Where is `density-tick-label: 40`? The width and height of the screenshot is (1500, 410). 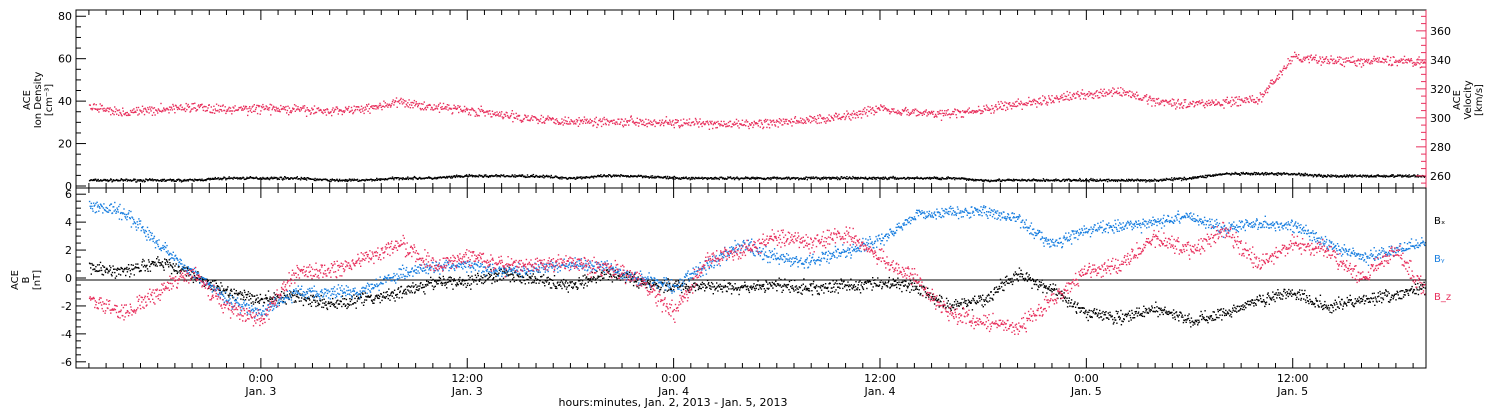 density-tick-label: 40 is located at coordinates (65, 101).